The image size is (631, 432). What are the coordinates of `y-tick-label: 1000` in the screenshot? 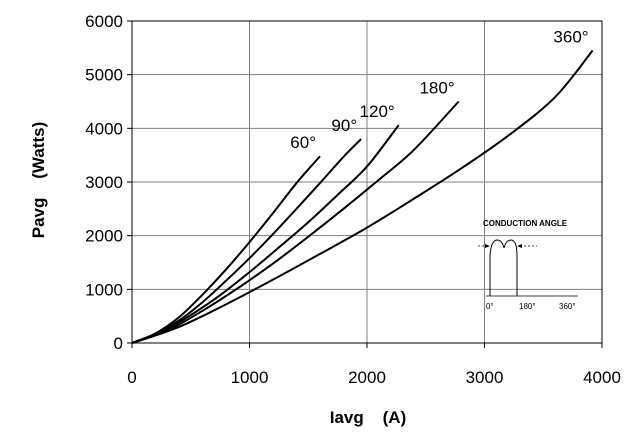 It's located at (104, 289).